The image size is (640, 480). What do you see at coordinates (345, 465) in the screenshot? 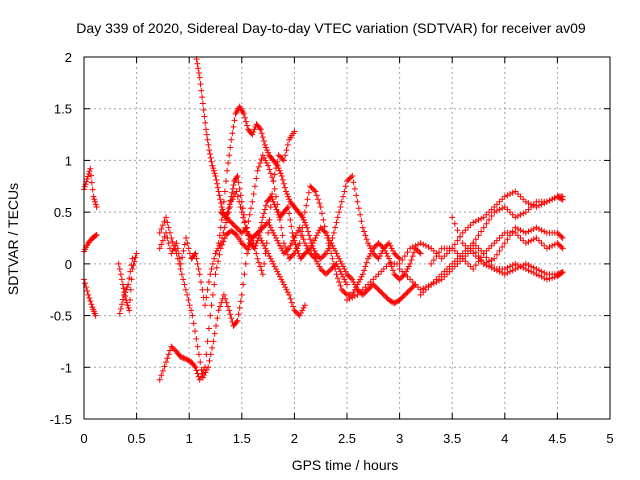
I see `x-axis-title: GPS time / hours` at bounding box center [345, 465].